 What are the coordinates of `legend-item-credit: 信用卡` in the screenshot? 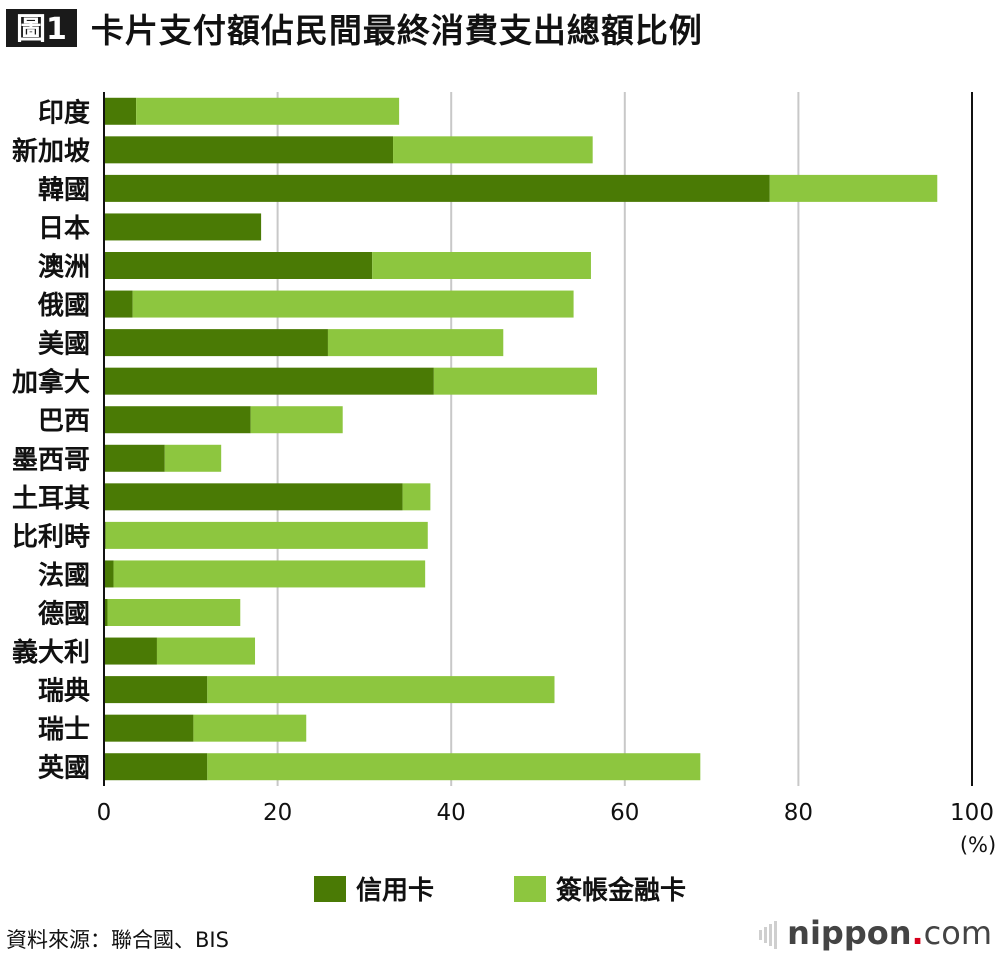 It's located at (373, 888).